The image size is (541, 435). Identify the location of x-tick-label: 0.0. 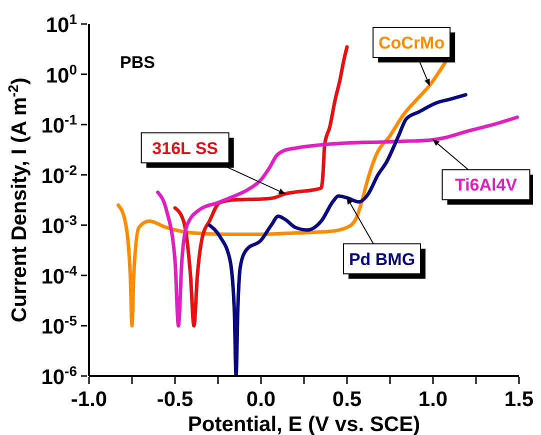
(261, 399).